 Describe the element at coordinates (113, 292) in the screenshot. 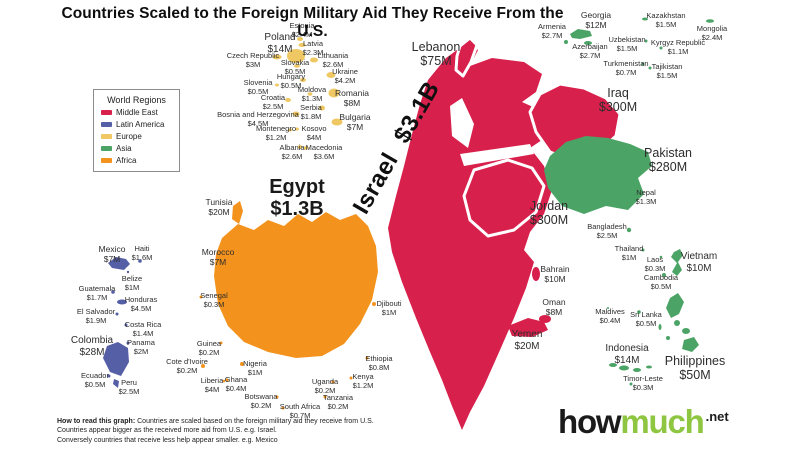

I see `shape-guatemala` at that location.